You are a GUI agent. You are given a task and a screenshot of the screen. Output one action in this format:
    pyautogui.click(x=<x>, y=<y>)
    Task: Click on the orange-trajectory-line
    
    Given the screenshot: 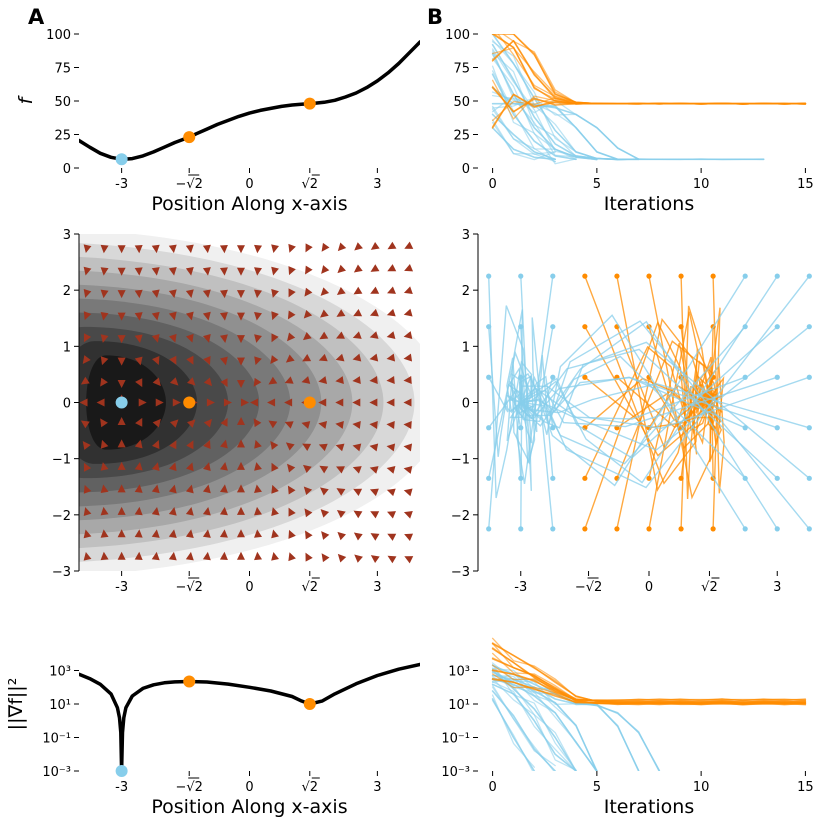 What is the action you would take?
    pyautogui.click(x=650, y=69)
    